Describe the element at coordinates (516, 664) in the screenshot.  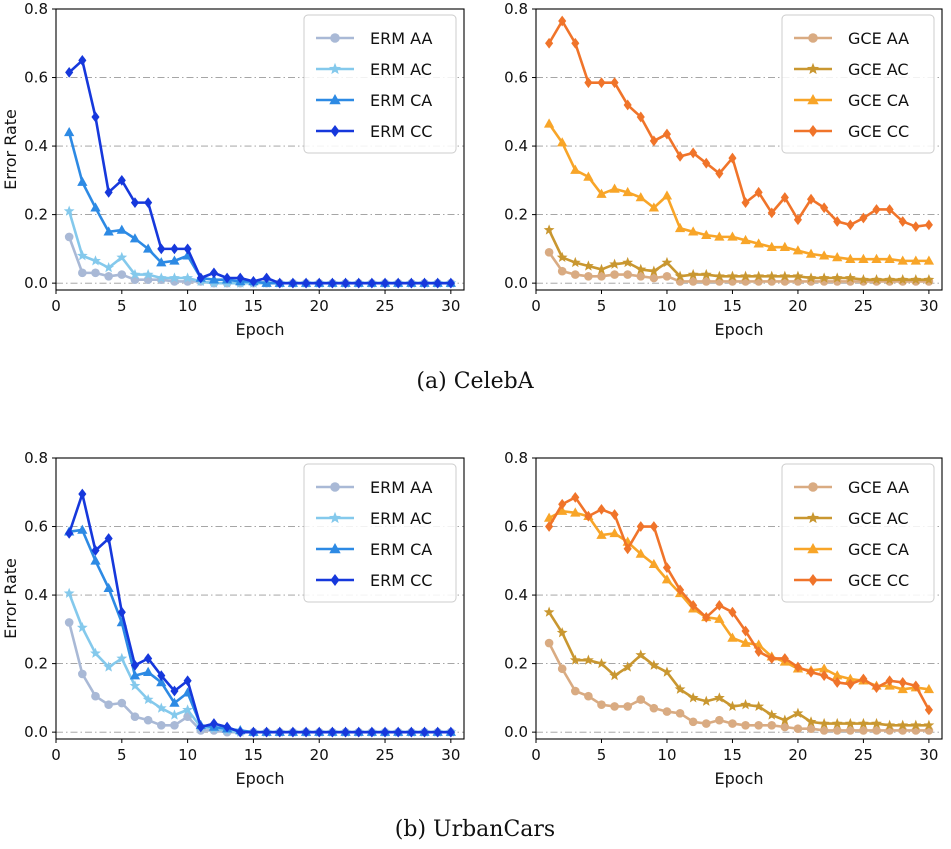
I see `y-tick-label: 0.2` at that location.